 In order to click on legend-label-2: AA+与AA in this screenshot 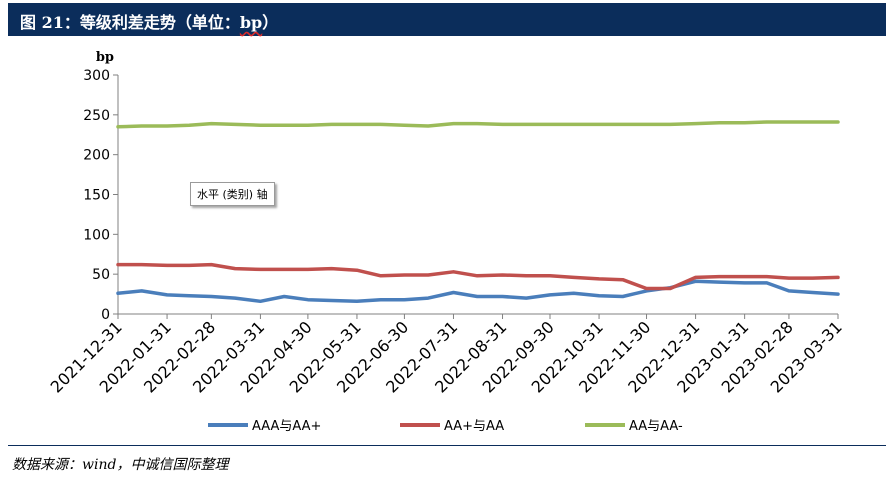, I will do `click(474, 426)`.